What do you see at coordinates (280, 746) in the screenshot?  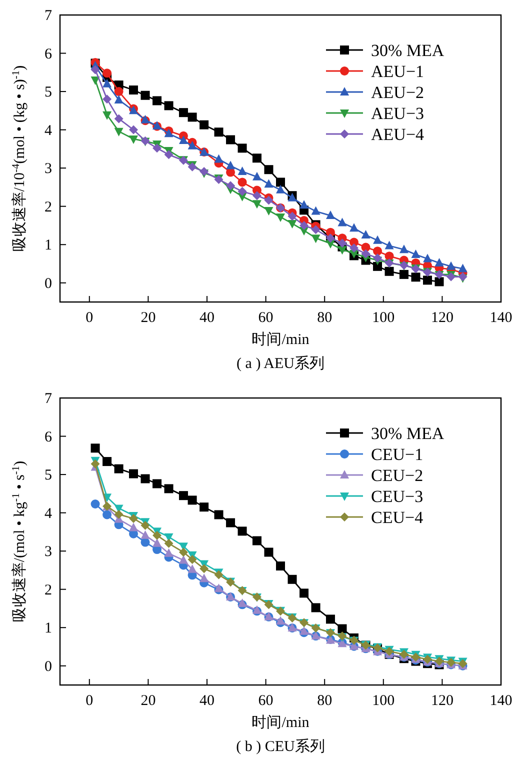 I see `text: ( b ) CEU系列` at bounding box center [280, 746].